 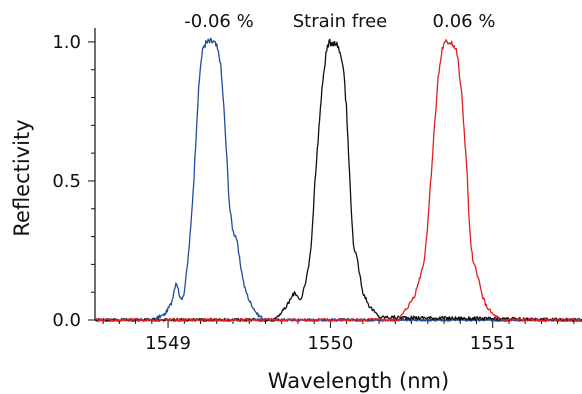 What do you see at coordinates (330, 343) in the screenshot?
I see `x-tick-label: 1550` at bounding box center [330, 343].